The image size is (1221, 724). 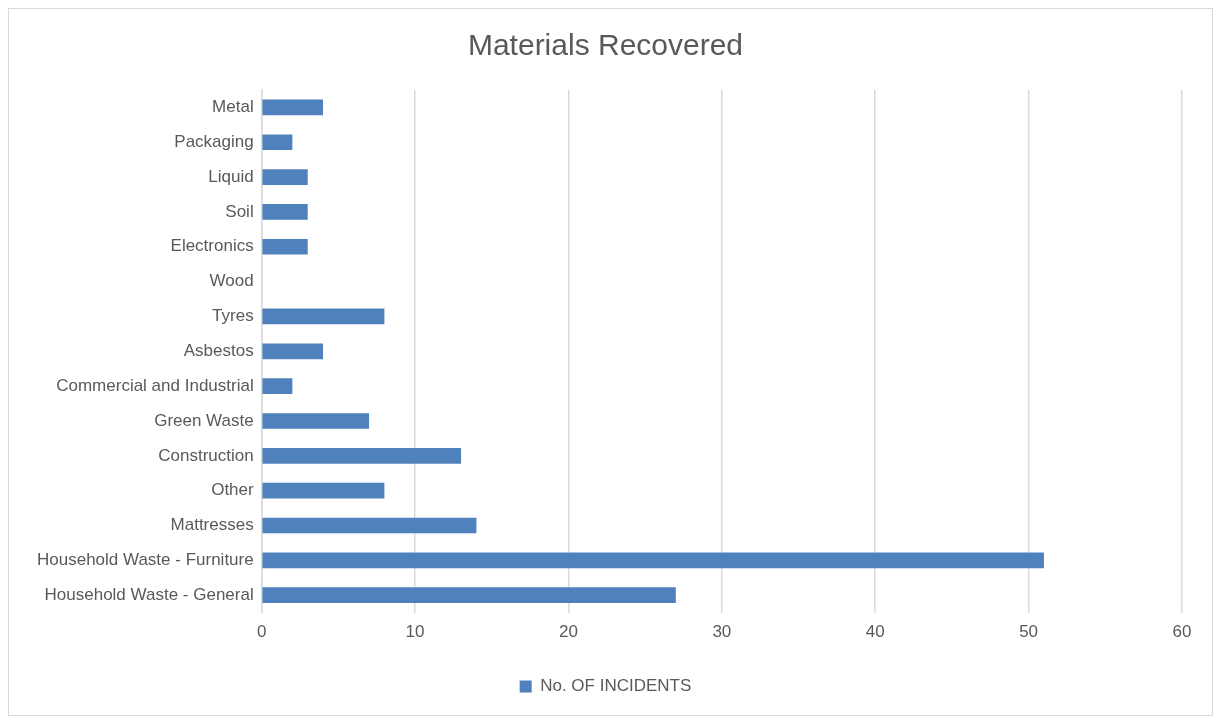 What do you see at coordinates (233, 490) in the screenshot?
I see `y-tick-label: Other` at bounding box center [233, 490].